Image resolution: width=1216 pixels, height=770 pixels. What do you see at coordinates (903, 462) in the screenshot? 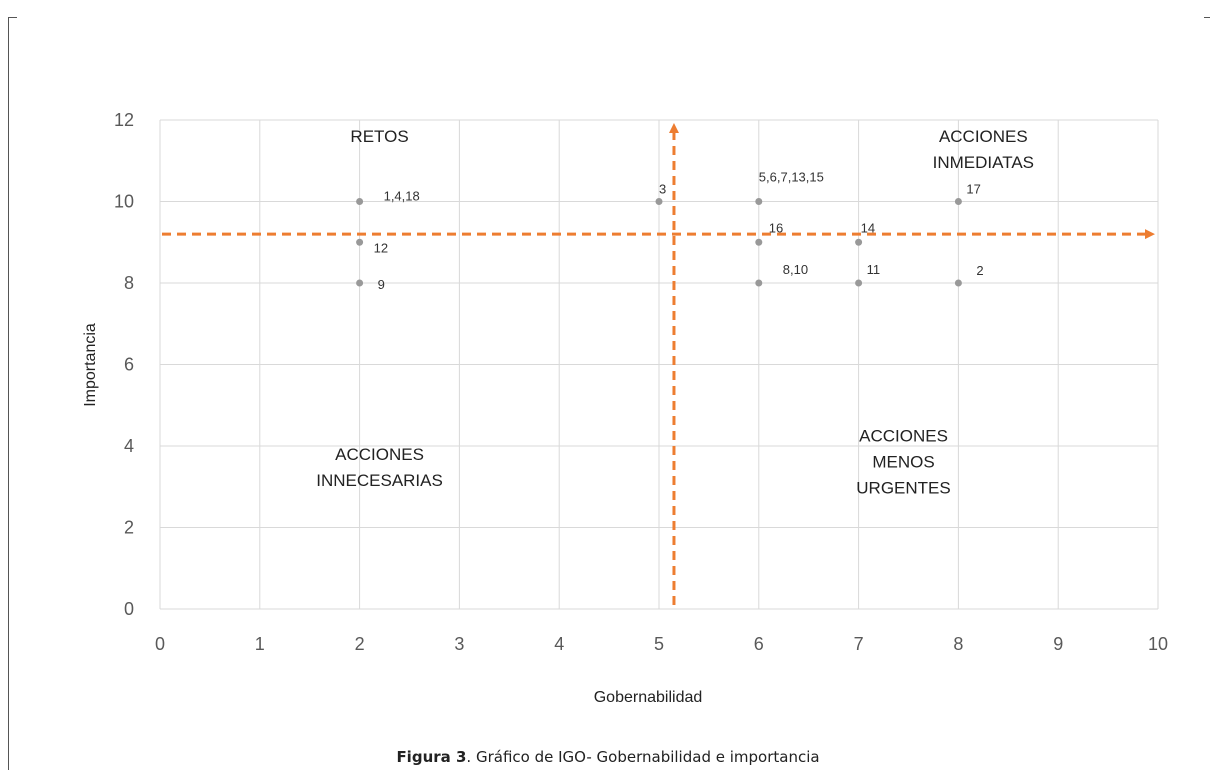
I see `quadrant-label: MENOS` at bounding box center [903, 462].